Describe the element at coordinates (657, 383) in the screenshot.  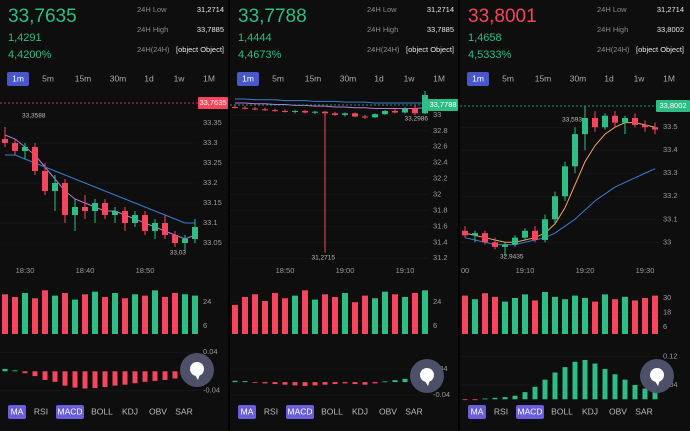
I see `chat-icon-tail` at that location.